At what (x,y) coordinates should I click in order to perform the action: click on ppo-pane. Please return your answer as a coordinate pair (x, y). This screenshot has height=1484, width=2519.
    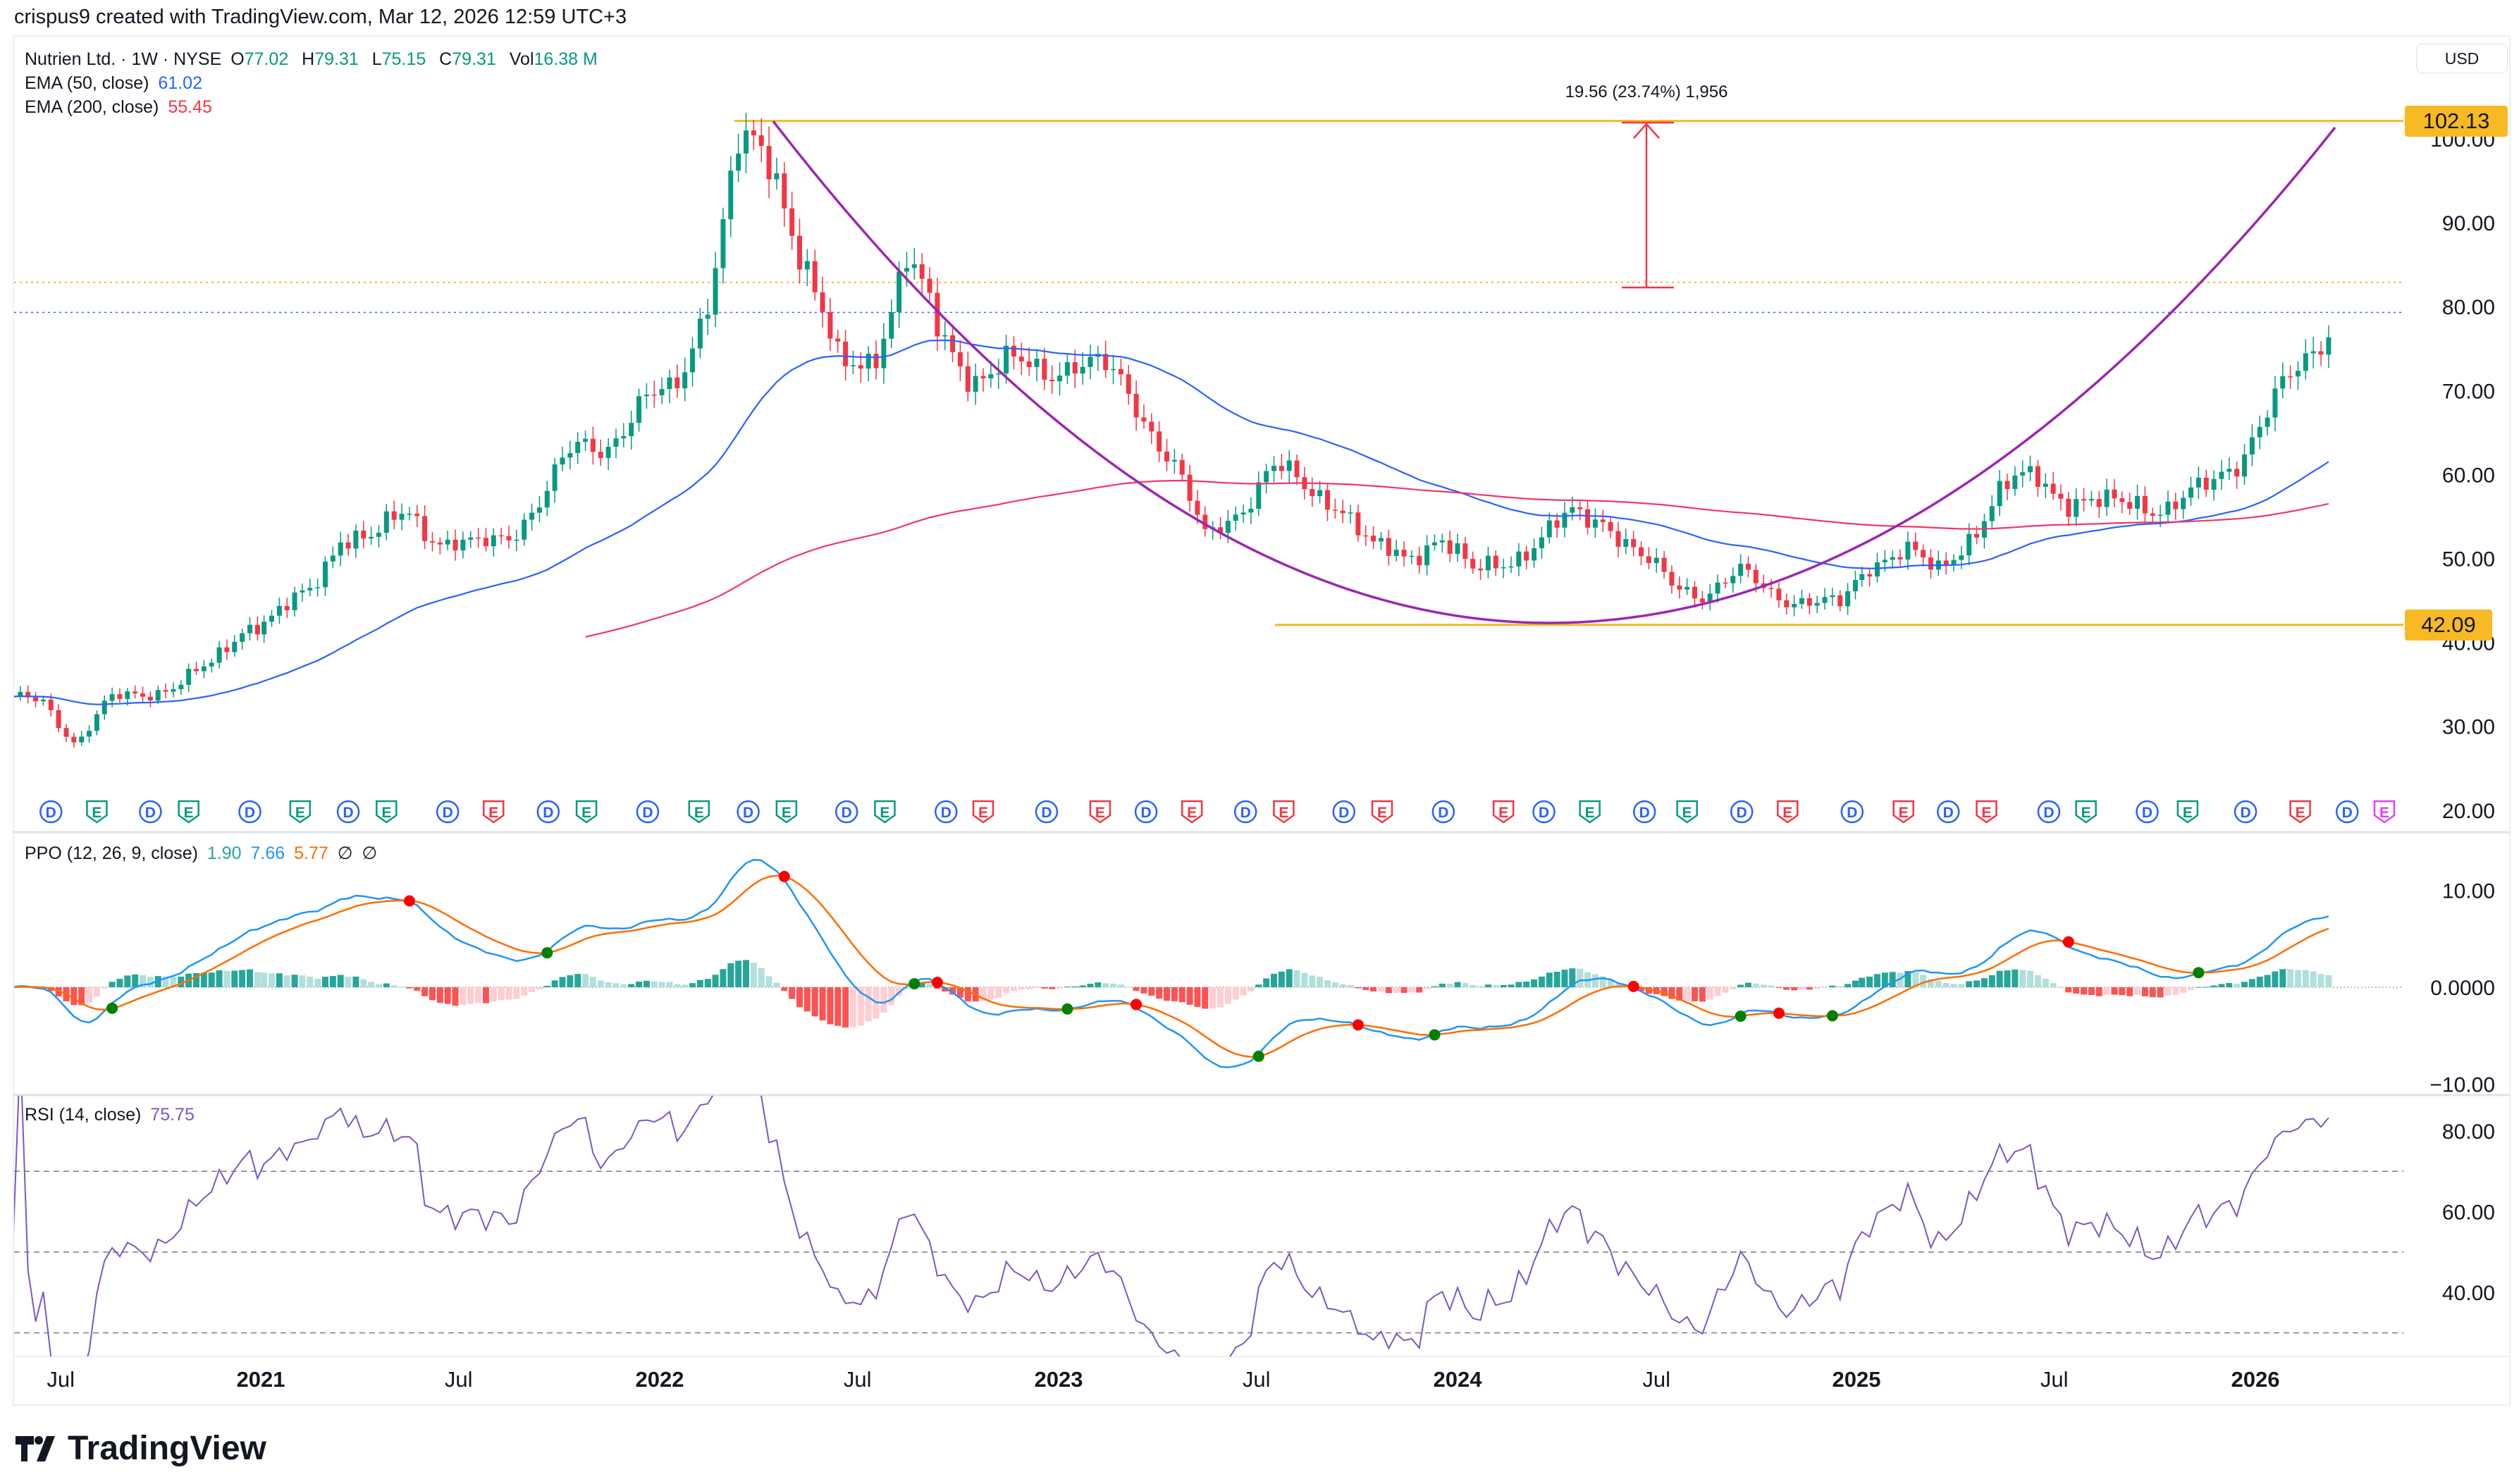
    Looking at the image, I should click on (1206, 964).